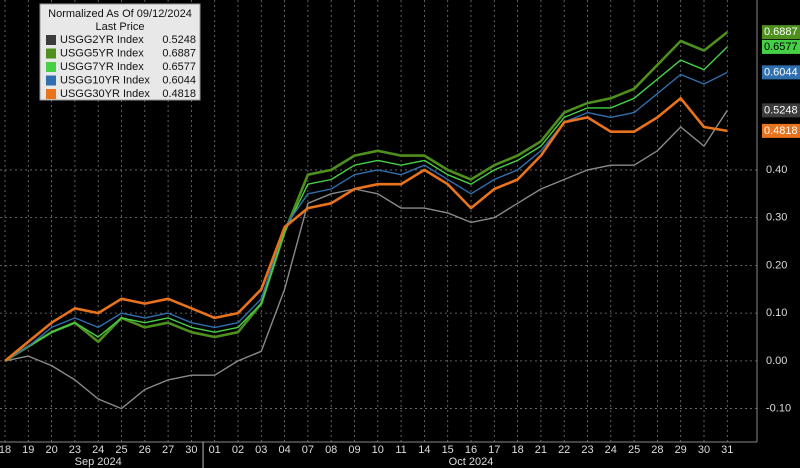 The width and height of the screenshot is (800, 468). What do you see at coordinates (168, 450) in the screenshot?
I see `x-tick-label: 27` at bounding box center [168, 450].